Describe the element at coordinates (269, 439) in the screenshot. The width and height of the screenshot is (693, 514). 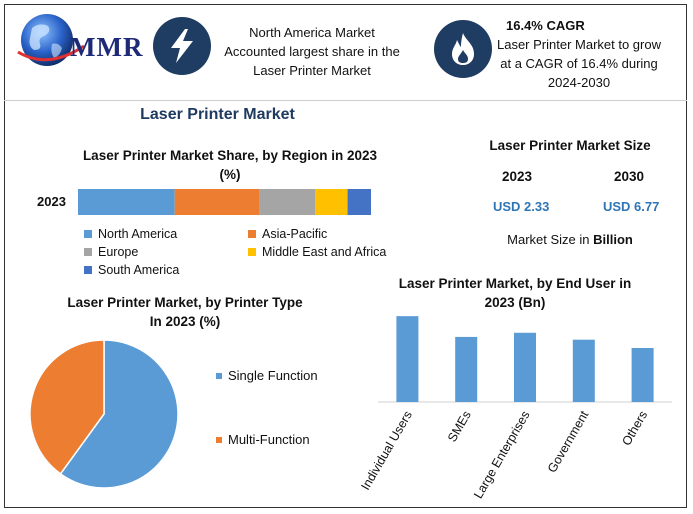
I see `pie-legend-label: Multi-Function` at that location.